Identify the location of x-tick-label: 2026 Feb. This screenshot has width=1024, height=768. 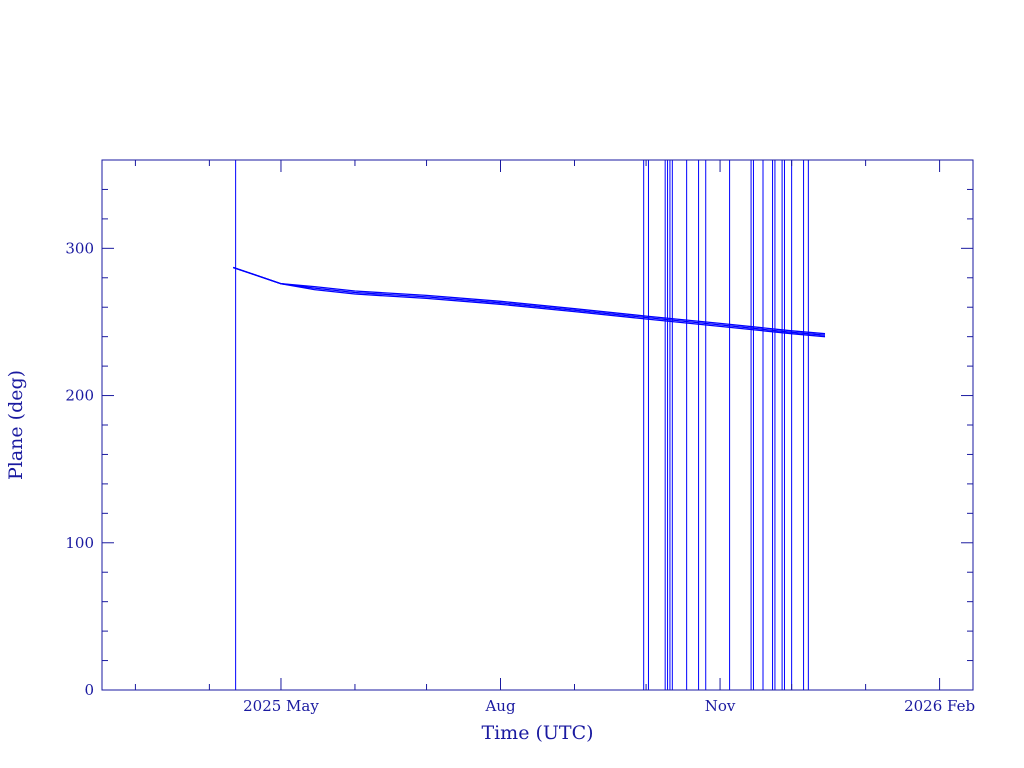
(939, 706).